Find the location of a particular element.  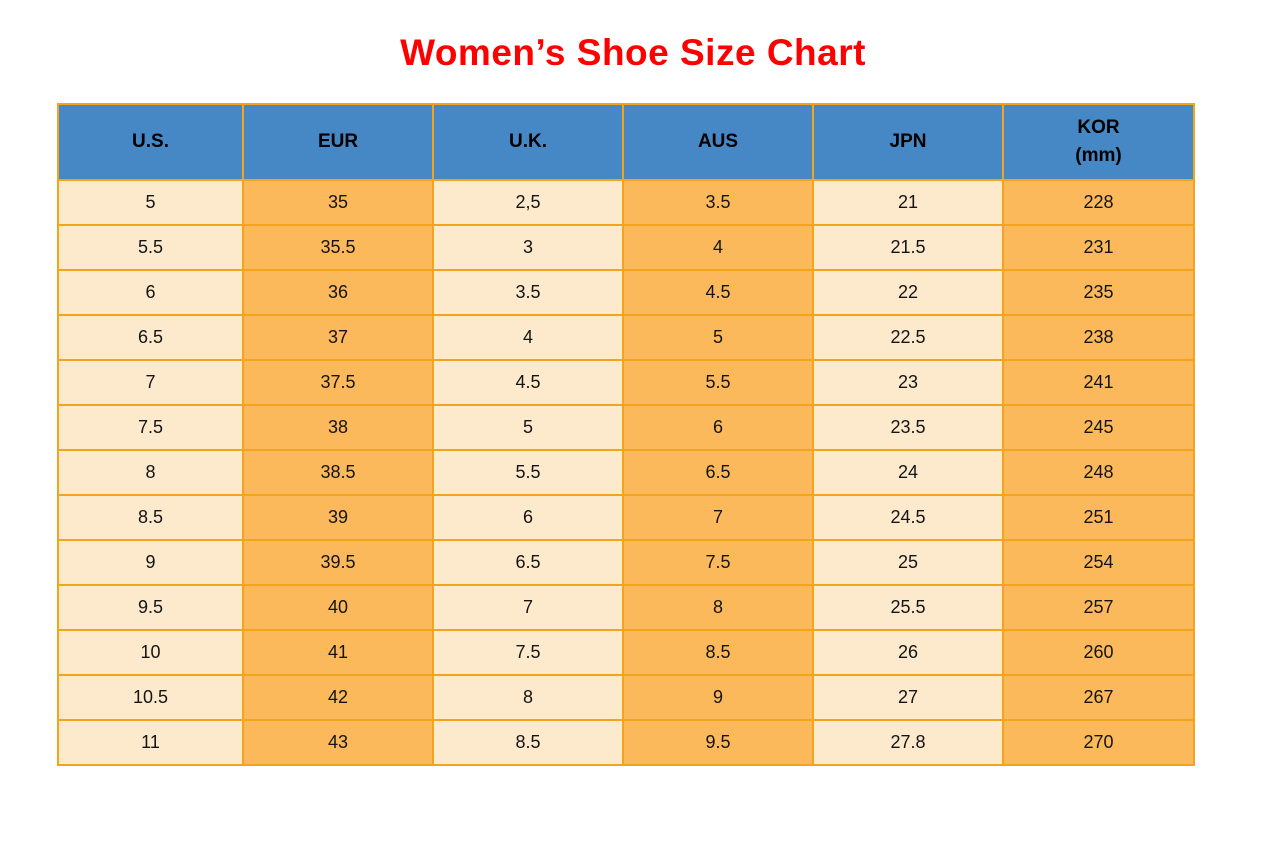

table-cell-kormm: 241 is located at coordinates (1098, 382).